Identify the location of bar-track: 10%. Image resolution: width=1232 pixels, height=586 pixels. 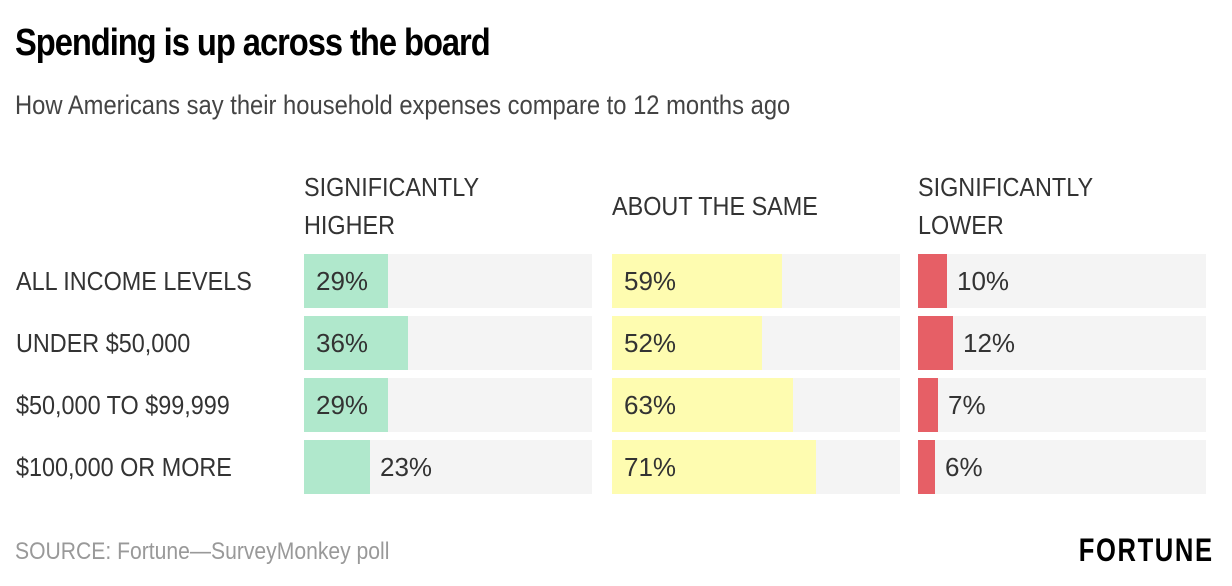
(1062, 281).